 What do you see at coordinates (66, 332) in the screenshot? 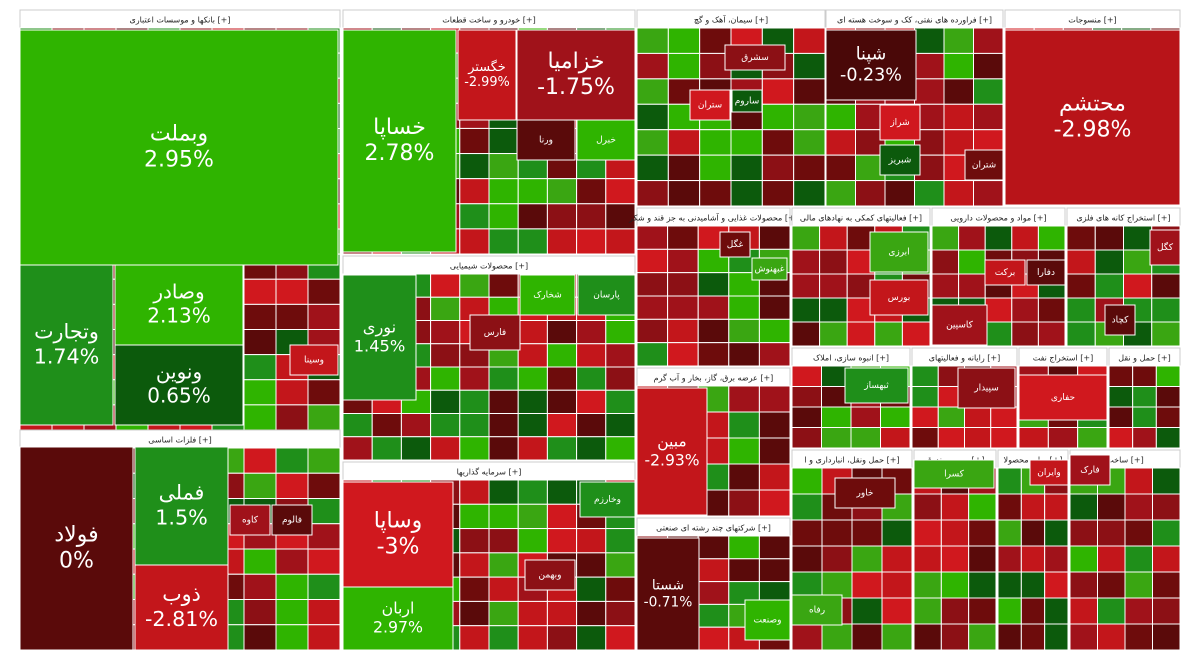
I see `stock-name: وتجارت` at bounding box center [66, 332].